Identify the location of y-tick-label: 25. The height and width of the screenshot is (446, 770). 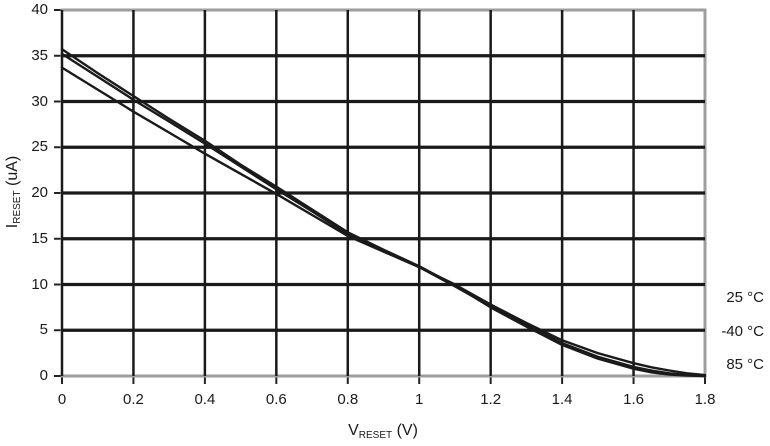
(39, 147).